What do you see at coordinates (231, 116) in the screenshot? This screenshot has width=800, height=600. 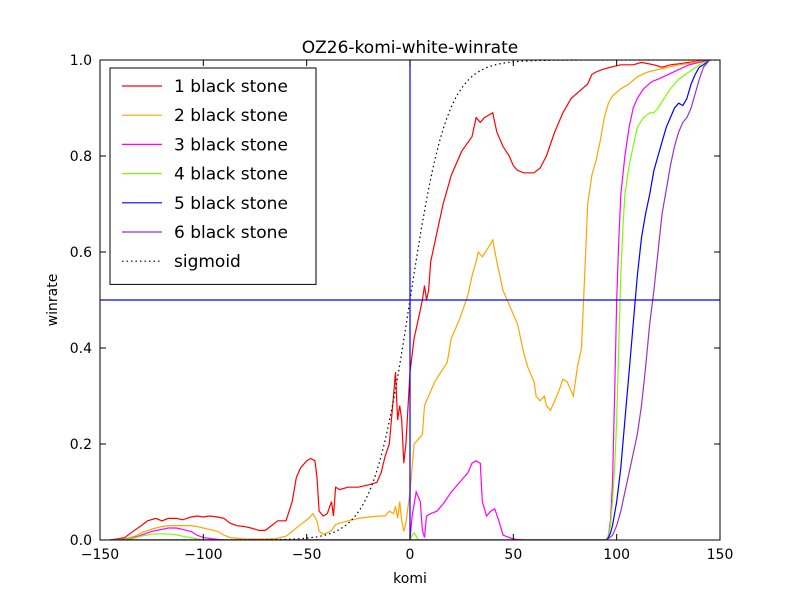 I see `legend-label: 2 black stone` at bounding box center [231, 116].